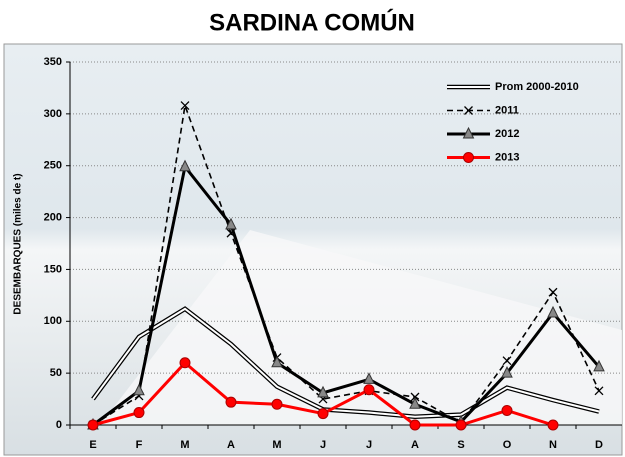 Image resolution: width=625 pixels, height=457 pixels. I want to click on y-tick-label: 250, so click(53, 166).